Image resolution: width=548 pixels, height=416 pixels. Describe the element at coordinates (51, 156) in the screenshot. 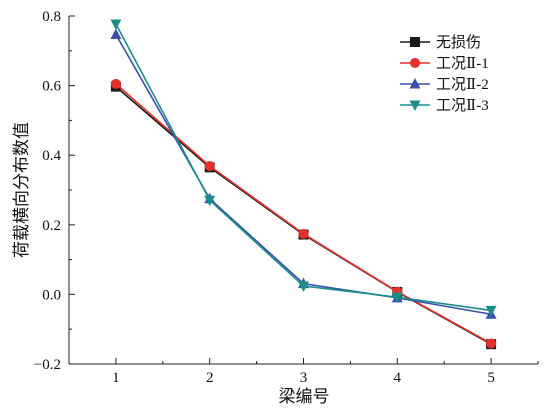

I see `y-tick-label: 0.4` at that location.